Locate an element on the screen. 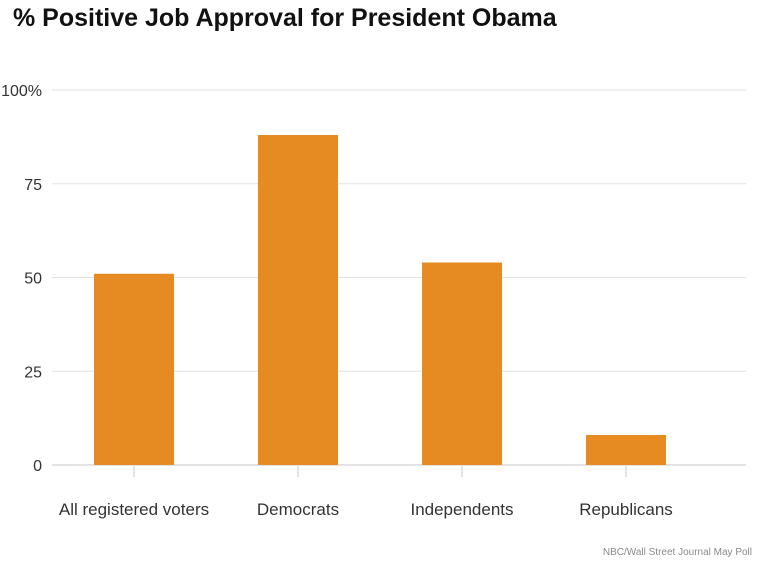  y-tick-label: 0 is located at coordinates (37, 466).